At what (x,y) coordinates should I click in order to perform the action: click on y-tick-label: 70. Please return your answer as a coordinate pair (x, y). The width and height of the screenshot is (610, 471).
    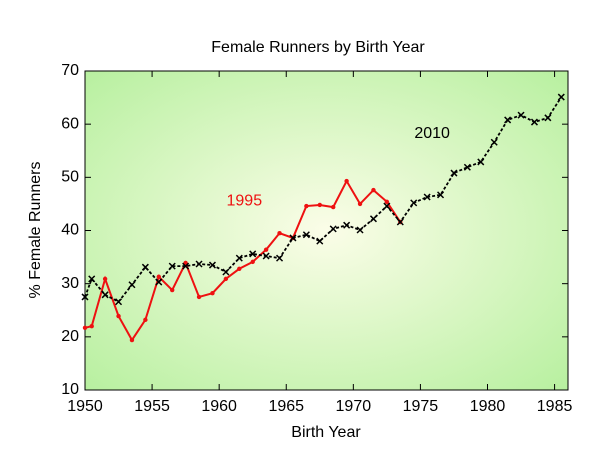
    Looking at the image, I should click on (70, 70).